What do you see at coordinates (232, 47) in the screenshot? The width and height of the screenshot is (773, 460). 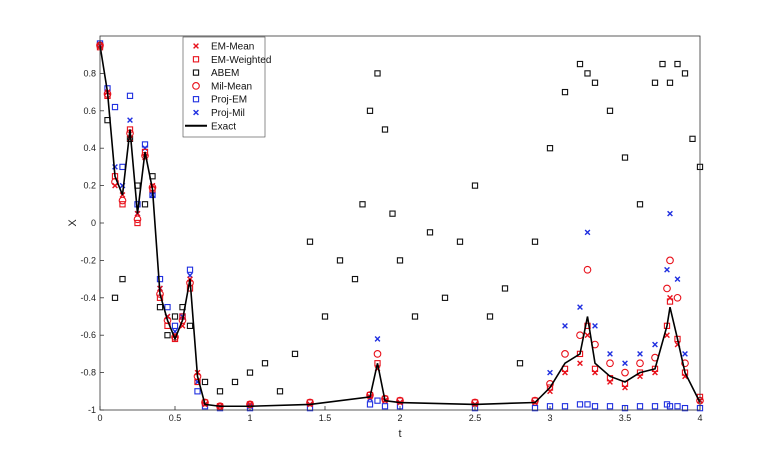 I see `legend-label: EM-Mean` at bounding box center [232, 47].